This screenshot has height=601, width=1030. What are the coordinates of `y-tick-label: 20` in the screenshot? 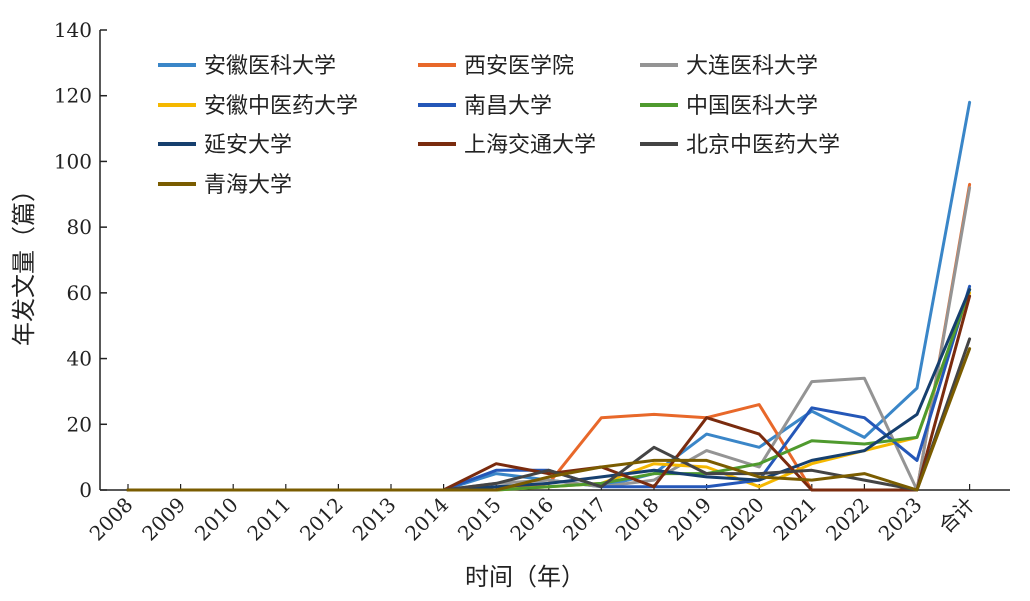 It's located at (79, 424).